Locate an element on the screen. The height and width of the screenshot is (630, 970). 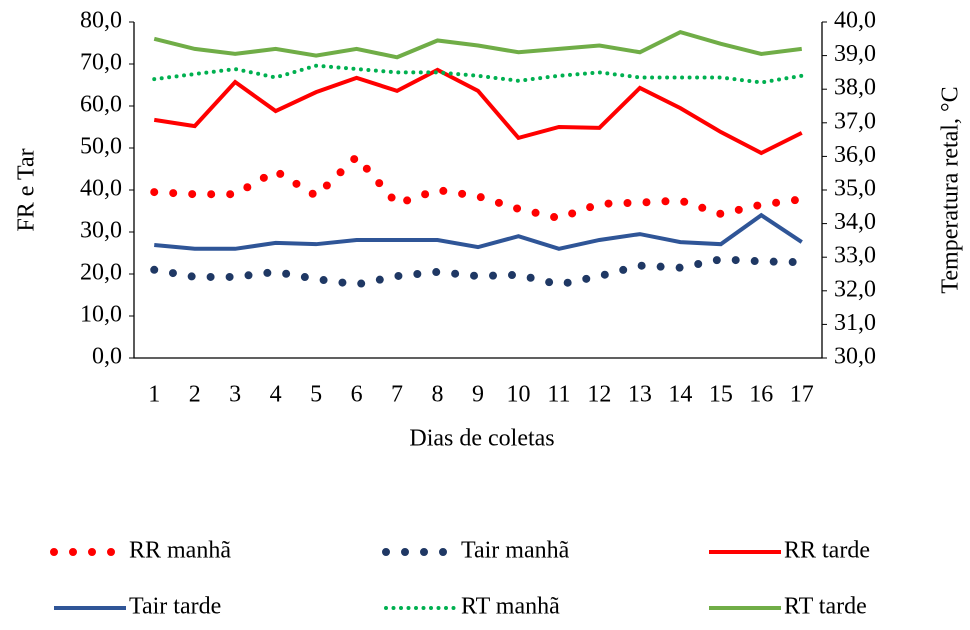
legend-label: Tair manhã is located at coordinates (515, 551).